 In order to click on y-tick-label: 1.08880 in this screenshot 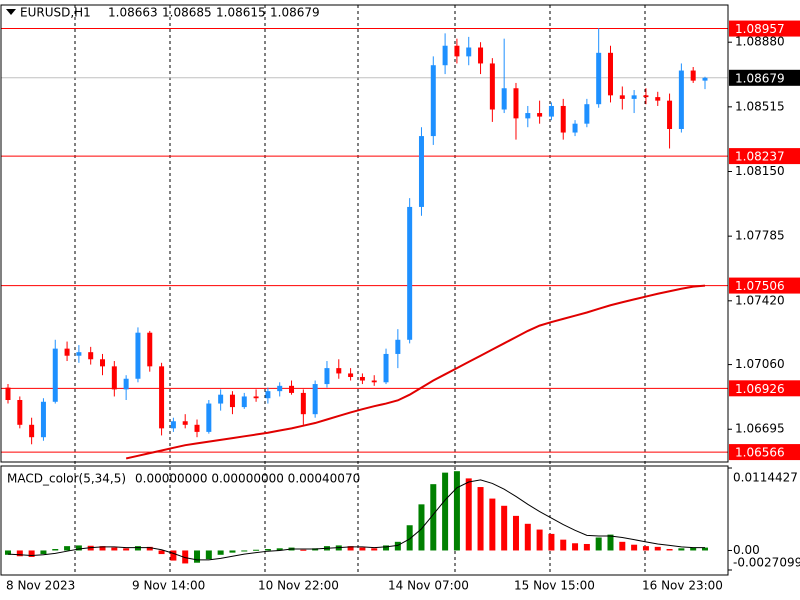, I will do `click(760, 42)`.